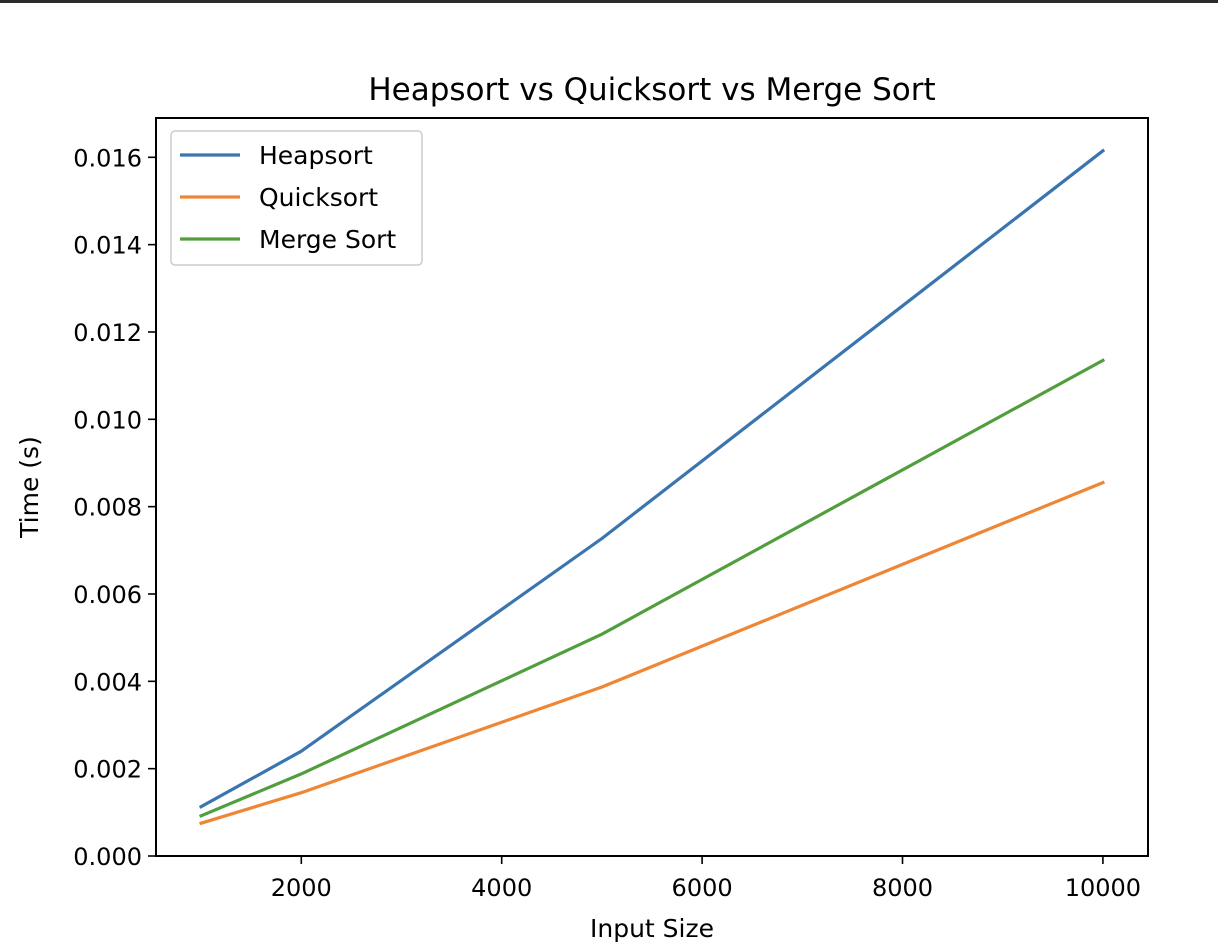 This screenshot has width=1218, height=950. What do you see at coordinates (652, 928) in the screenshot?
I see `x-axis-title: Input Size` at bounding box center [652, 928].